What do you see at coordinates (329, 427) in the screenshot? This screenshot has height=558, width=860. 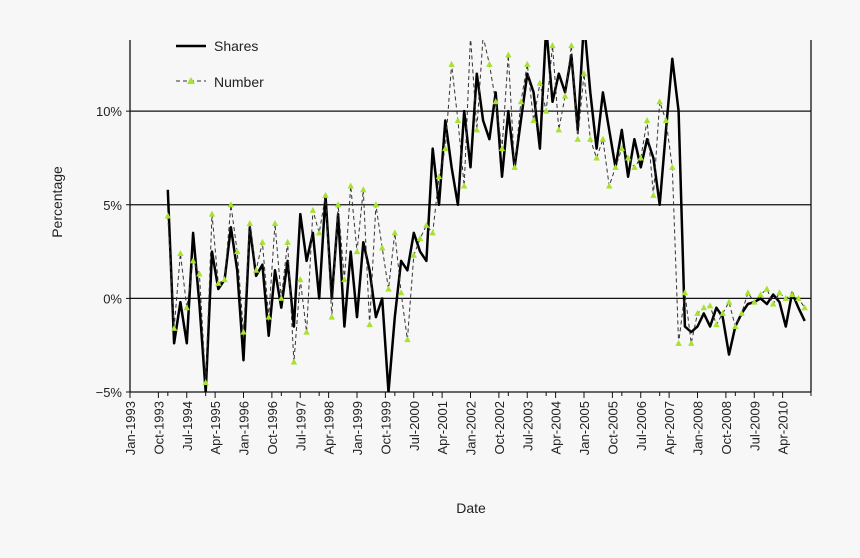 I see `x-tick-label-7: Apr-1998` at bounding box center [329, 427].